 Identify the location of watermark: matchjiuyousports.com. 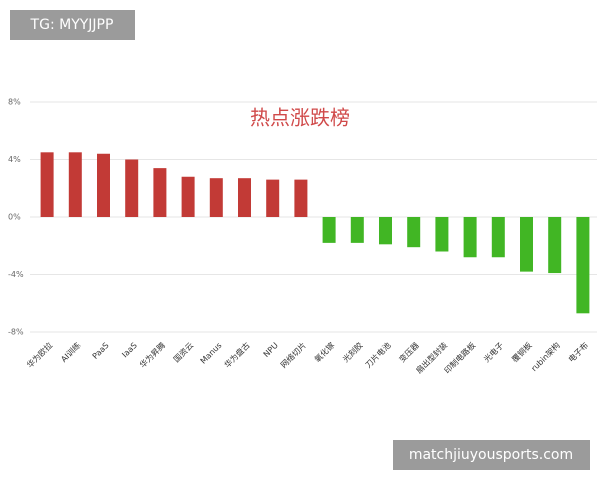
(491, 455).